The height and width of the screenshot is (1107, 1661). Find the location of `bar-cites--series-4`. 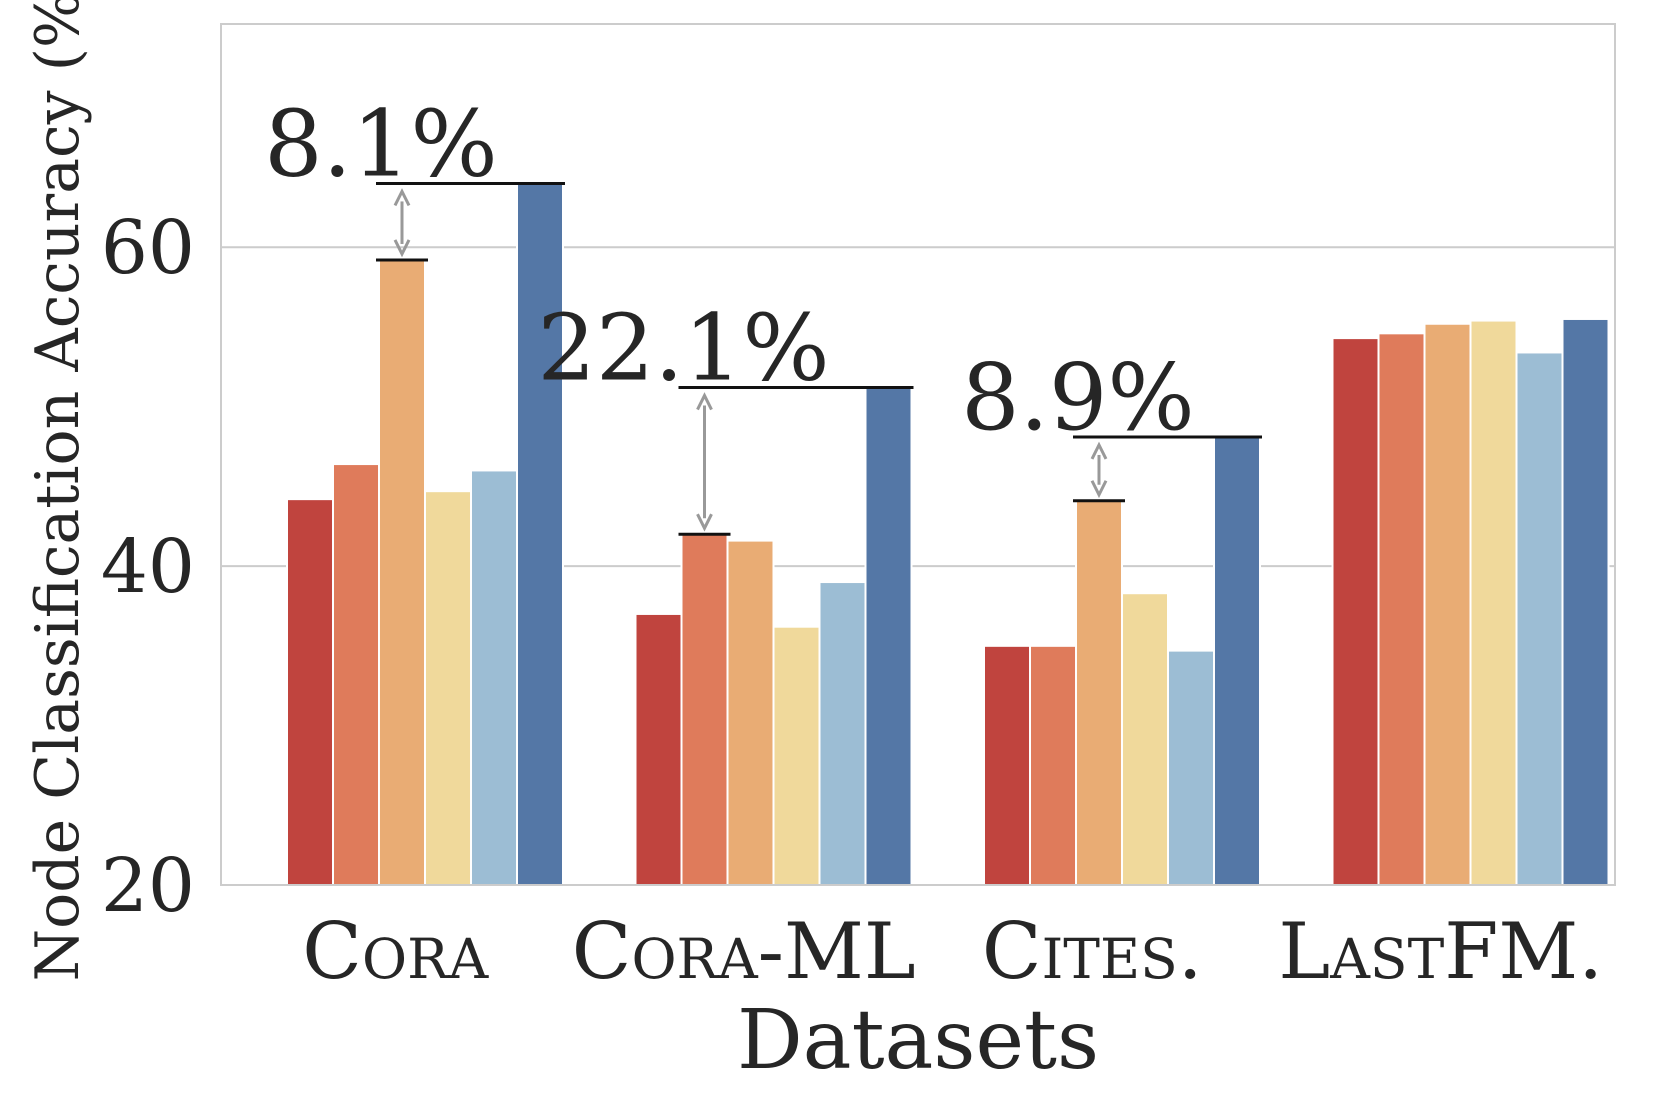

bar-cites--series-4 is located at coordinates (1145, 739).